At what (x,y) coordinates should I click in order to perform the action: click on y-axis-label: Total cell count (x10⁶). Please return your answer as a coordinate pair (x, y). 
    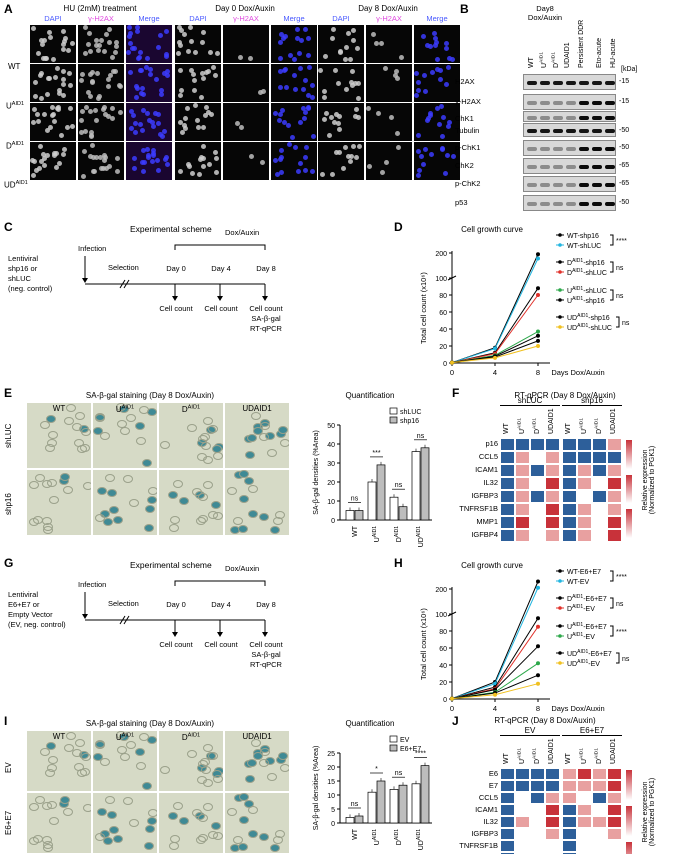
    Looking at the image, I should click on (423, 644).